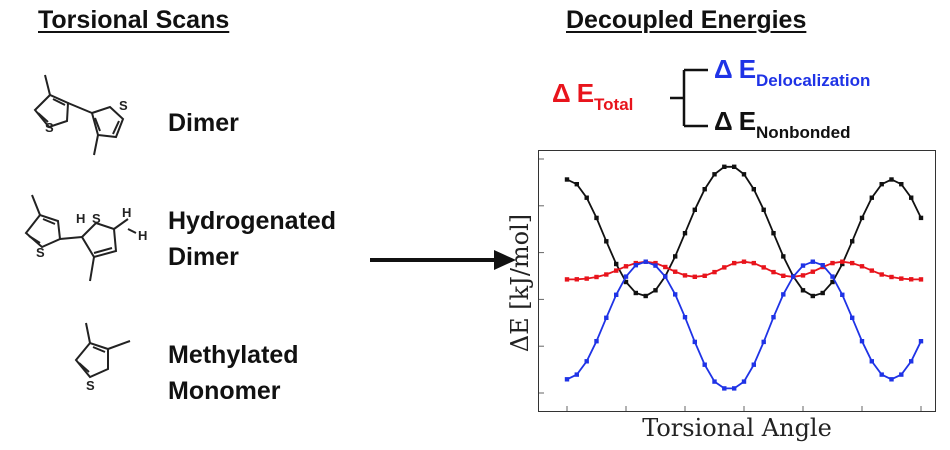 The height and width of the screenshot is (450, 950). Describe the element at coordinates (593, 96) in the screenshot. I see `energy-term-total: Δ ETotal` at that location.